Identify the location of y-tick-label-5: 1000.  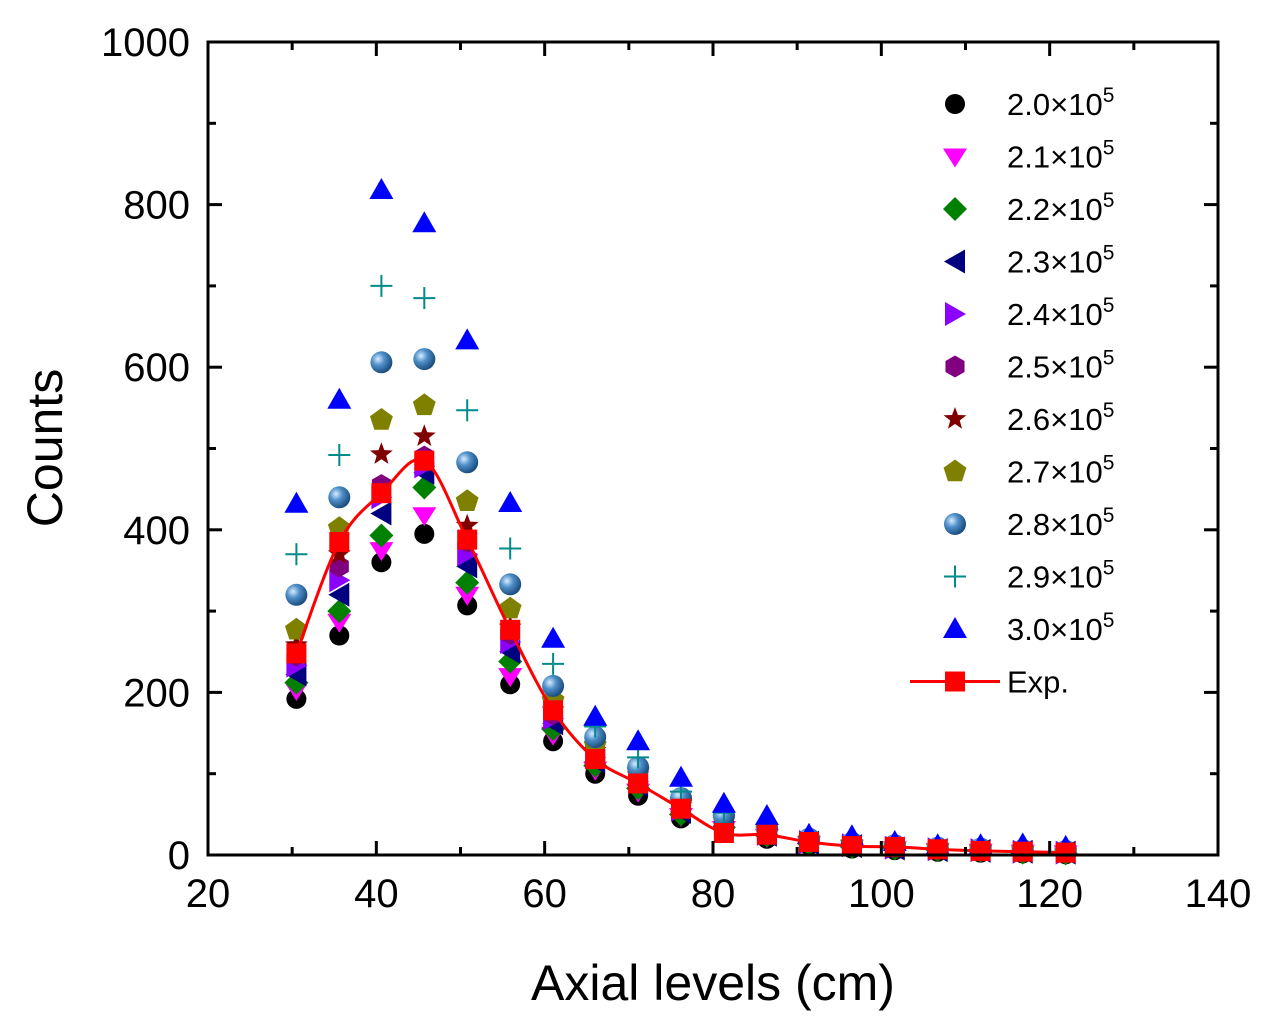
(145, 43).